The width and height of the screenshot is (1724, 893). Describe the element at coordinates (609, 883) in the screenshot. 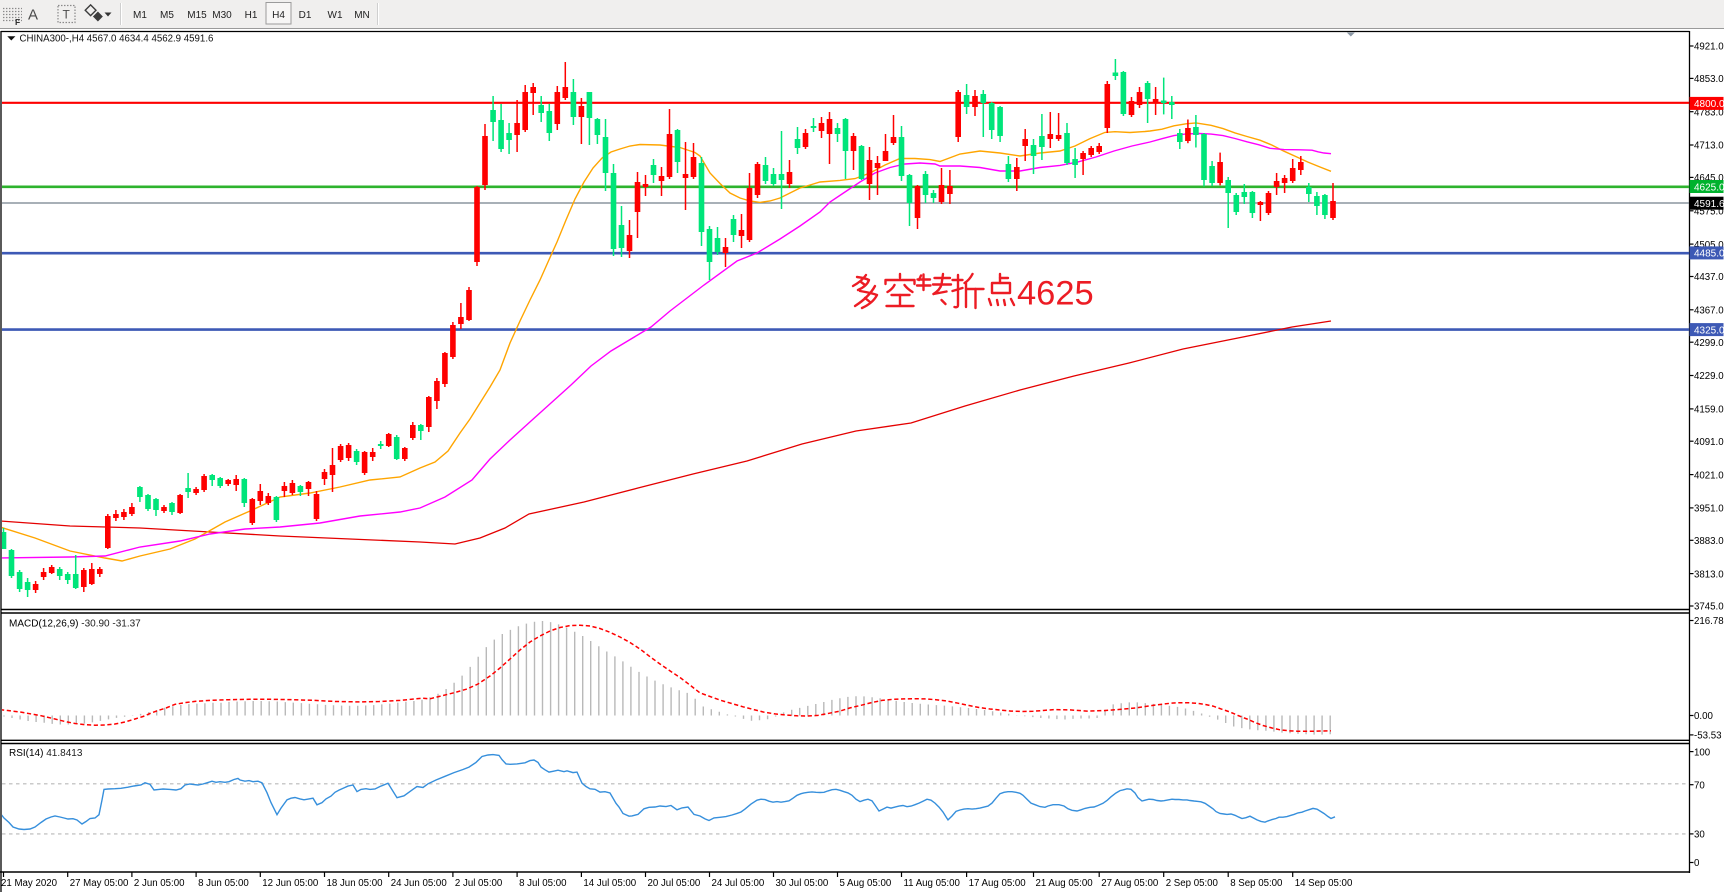

I see `svg-text: 14 Jul 05:00` at that location.